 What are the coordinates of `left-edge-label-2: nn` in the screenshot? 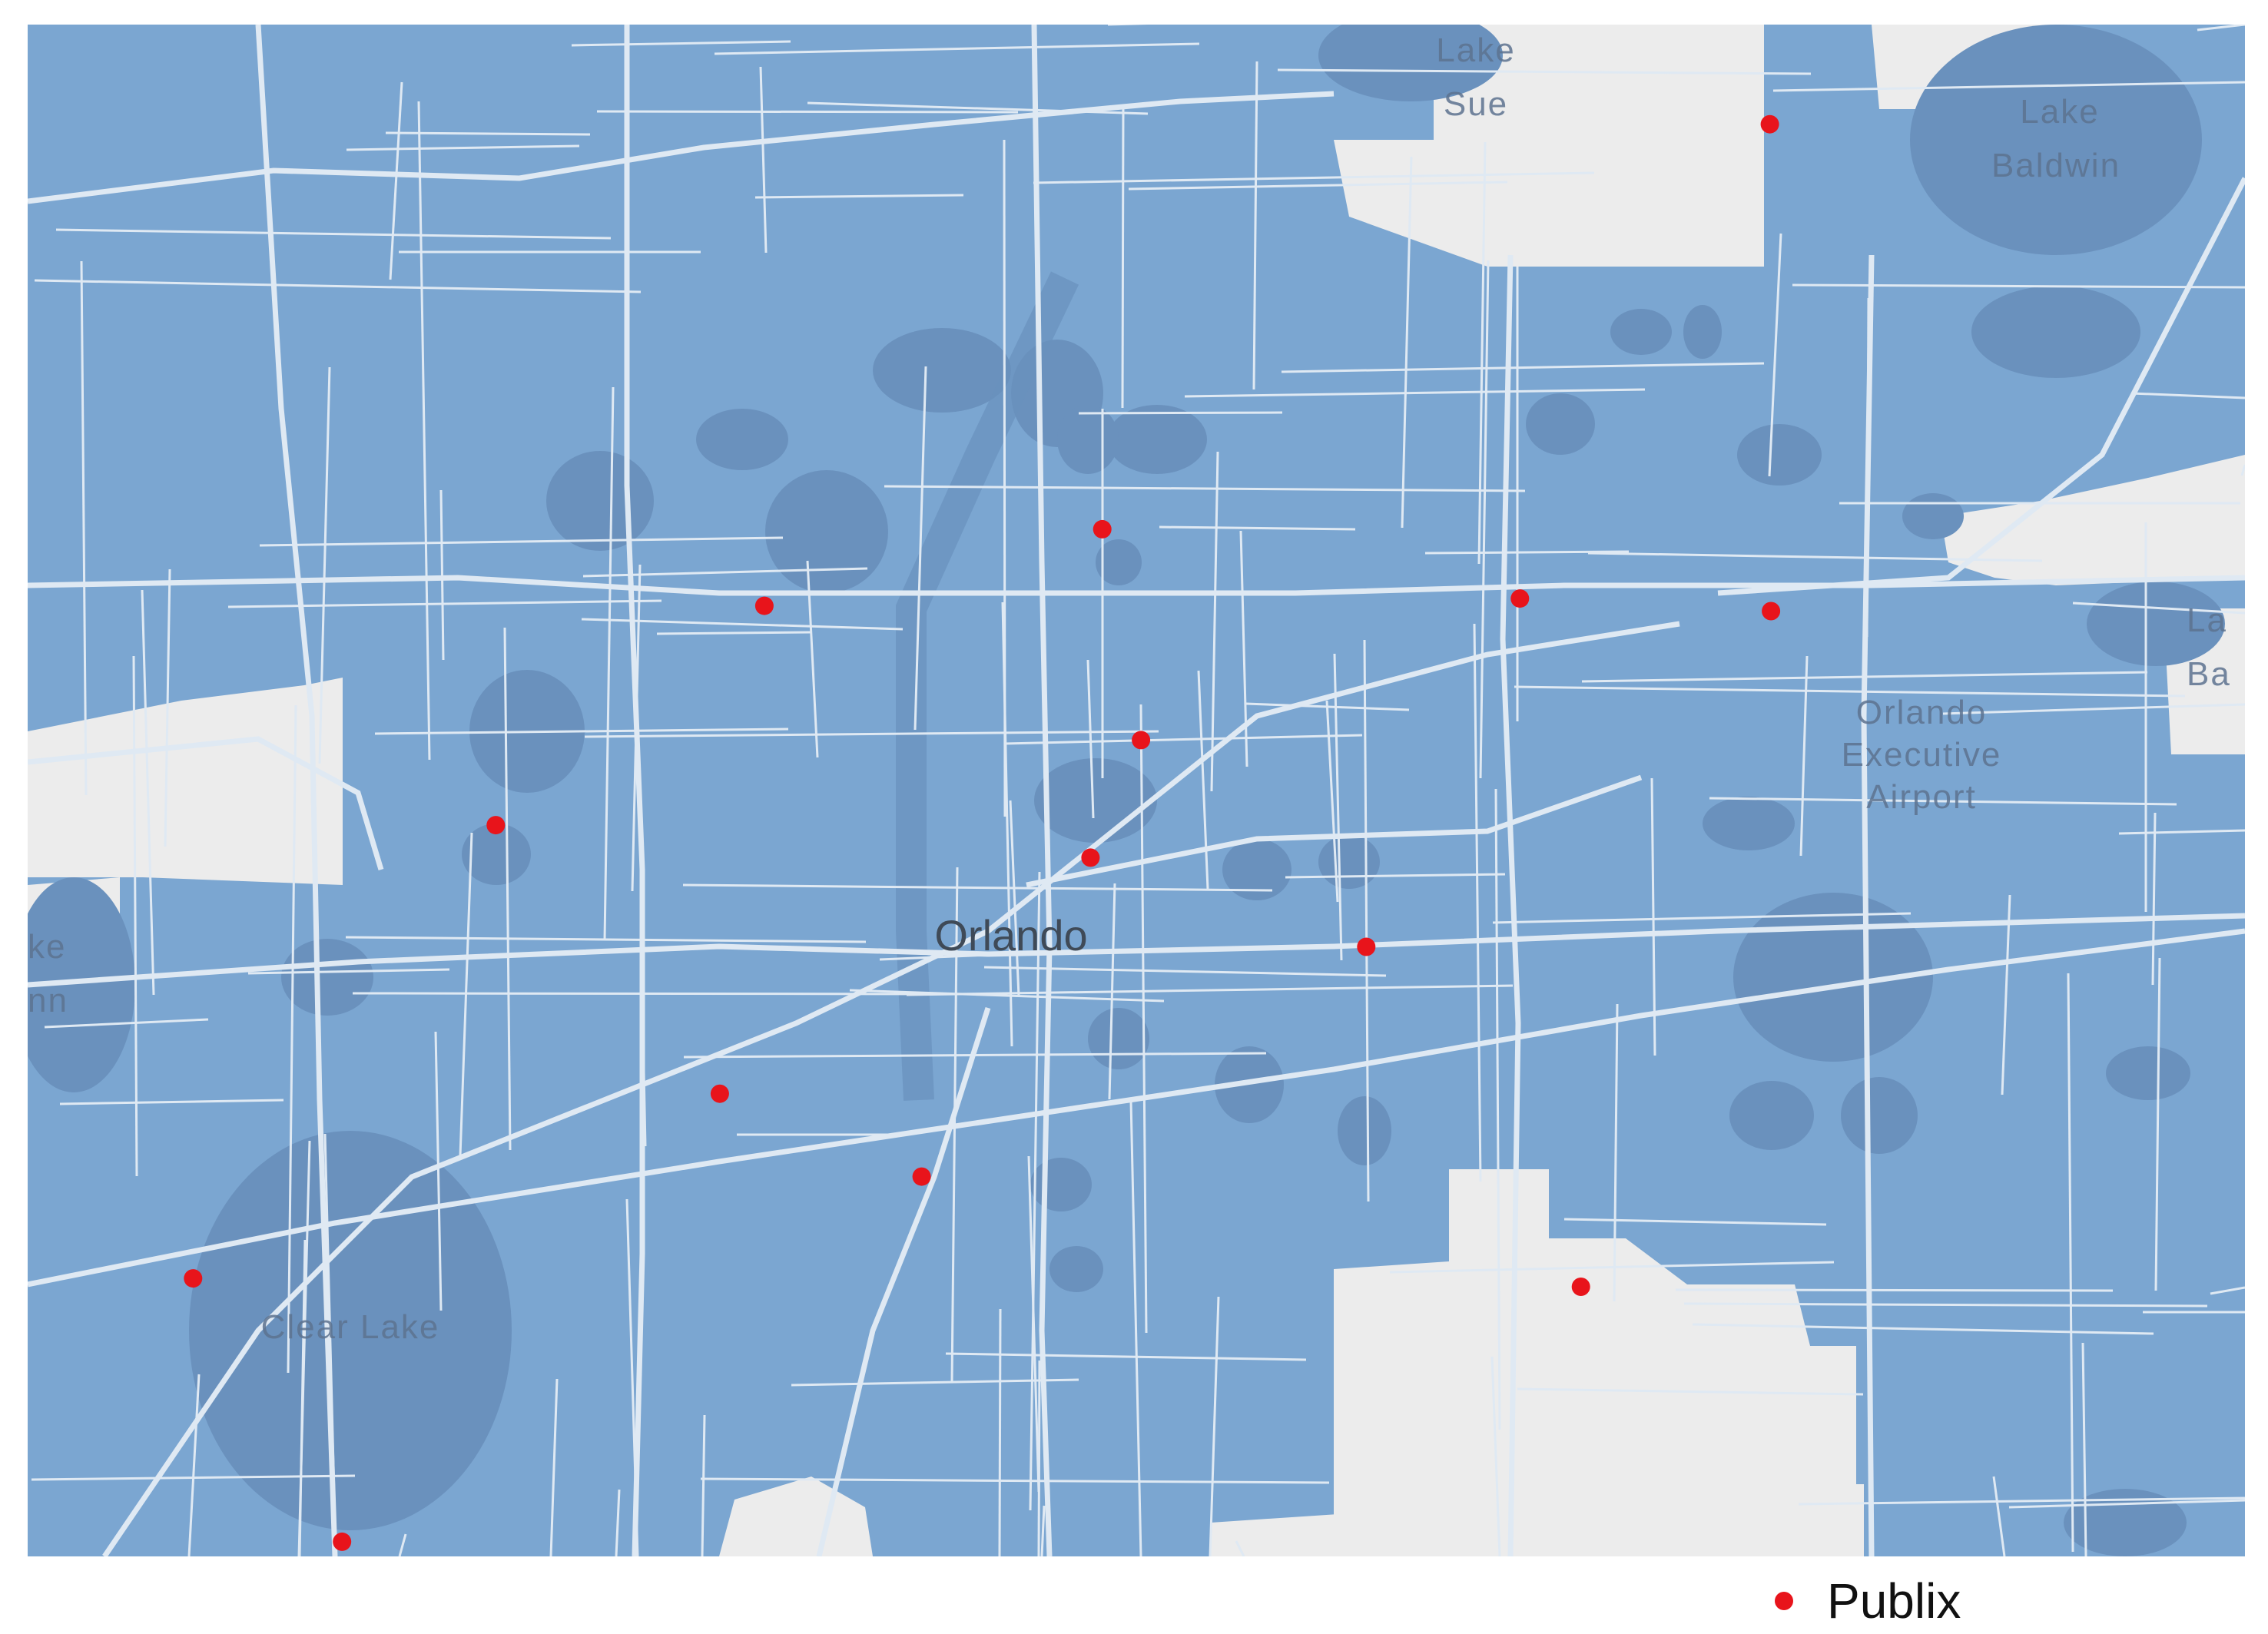 It's located at (48, 1001).